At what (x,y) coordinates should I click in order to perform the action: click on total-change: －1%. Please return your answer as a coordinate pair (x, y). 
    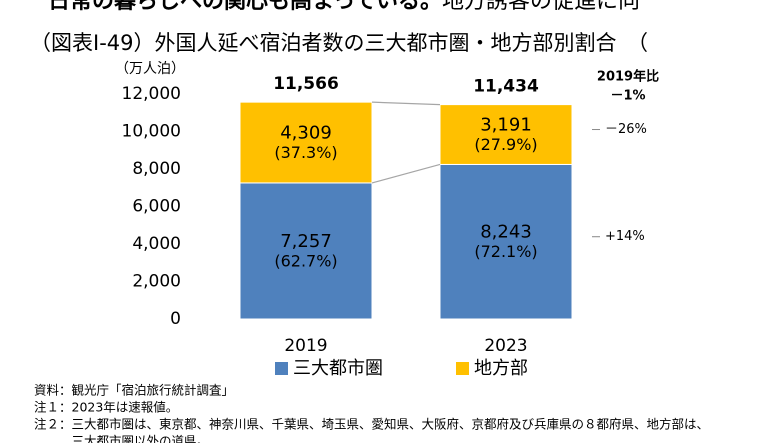
    Looking at the image, I should click on (627, 96).